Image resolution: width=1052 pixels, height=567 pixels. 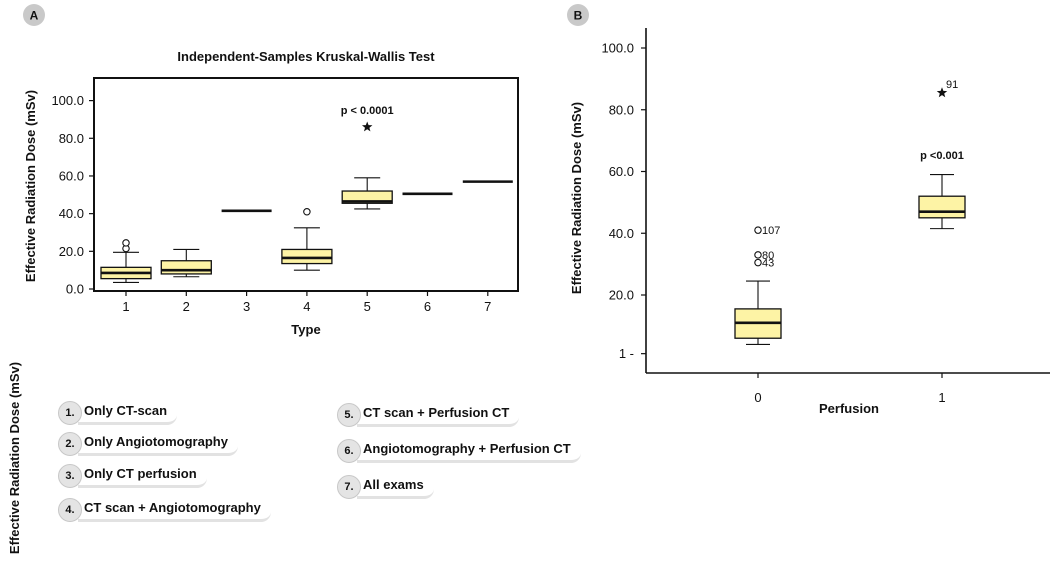 I want to click on legend-label: Only CT perfusion, so click(x=142, y=476).